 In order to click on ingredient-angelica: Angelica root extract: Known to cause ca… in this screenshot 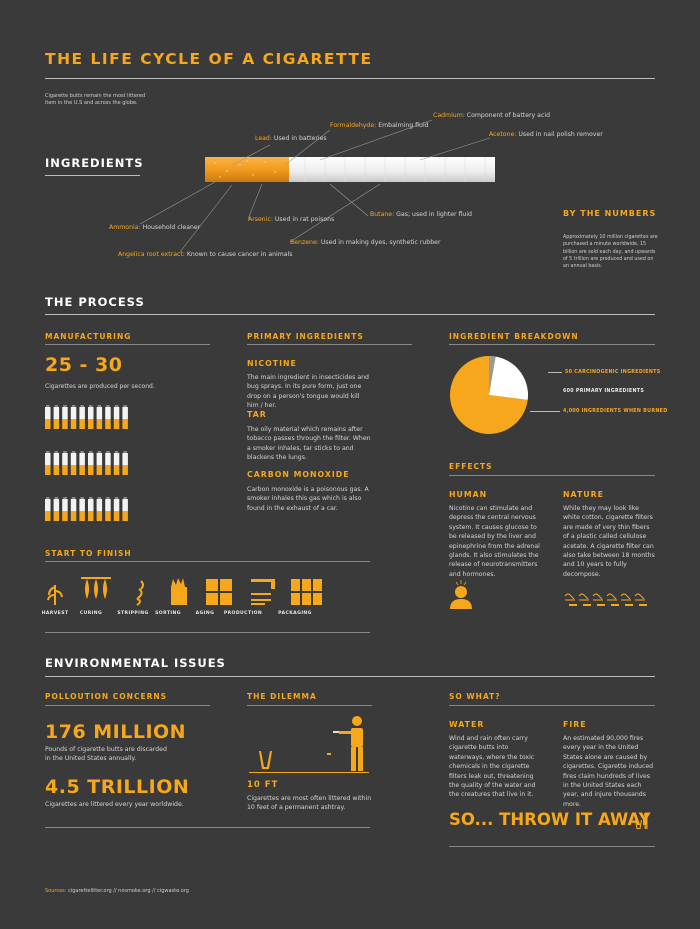, I will do `click(205, 254)`.